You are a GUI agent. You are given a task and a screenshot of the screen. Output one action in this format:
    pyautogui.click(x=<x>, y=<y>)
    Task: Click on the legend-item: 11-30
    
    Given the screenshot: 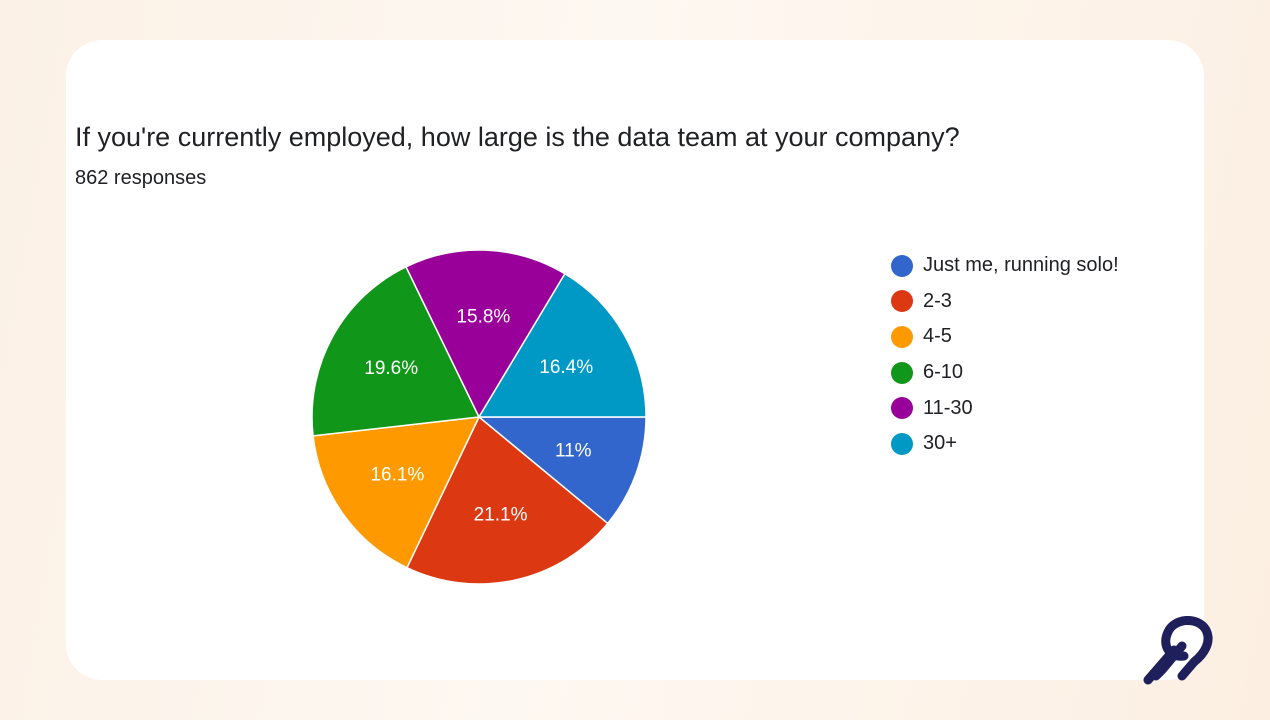 What is the action you would take?
    pyautogui.click(x=1005, y=408)
    